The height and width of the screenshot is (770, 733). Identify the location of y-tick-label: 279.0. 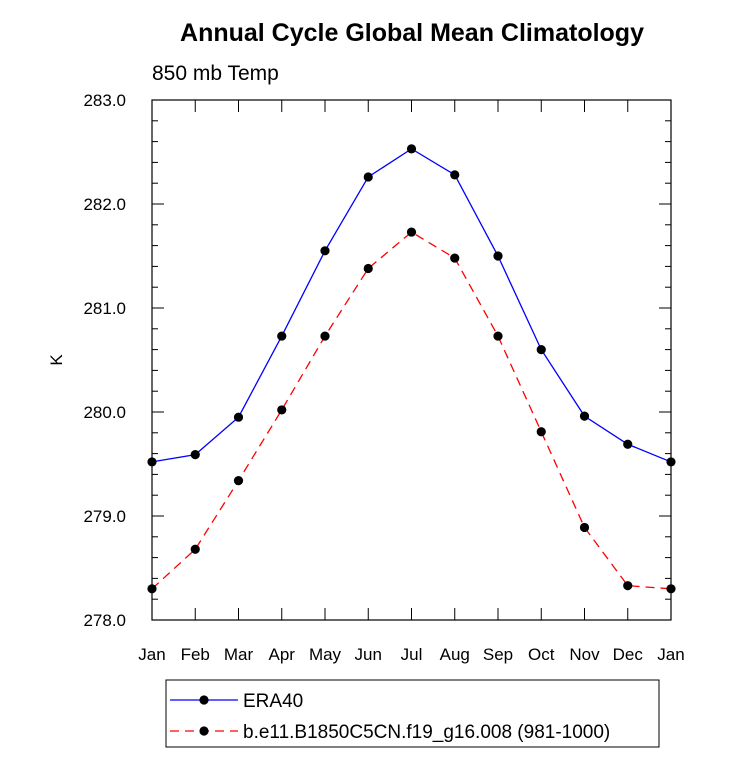
(104, 516).